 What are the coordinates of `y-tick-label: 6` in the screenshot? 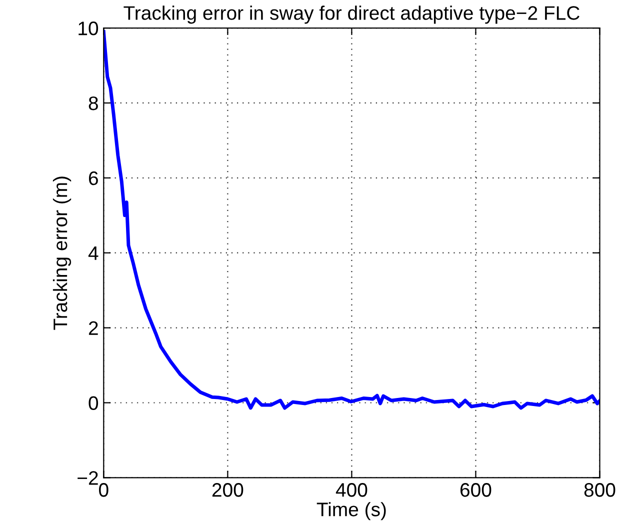 It's located at (93, 178).